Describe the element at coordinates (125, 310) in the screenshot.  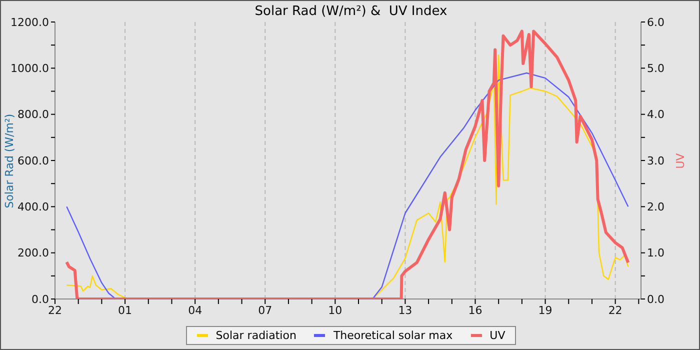
I see `x-tick-label: 01` at that location.